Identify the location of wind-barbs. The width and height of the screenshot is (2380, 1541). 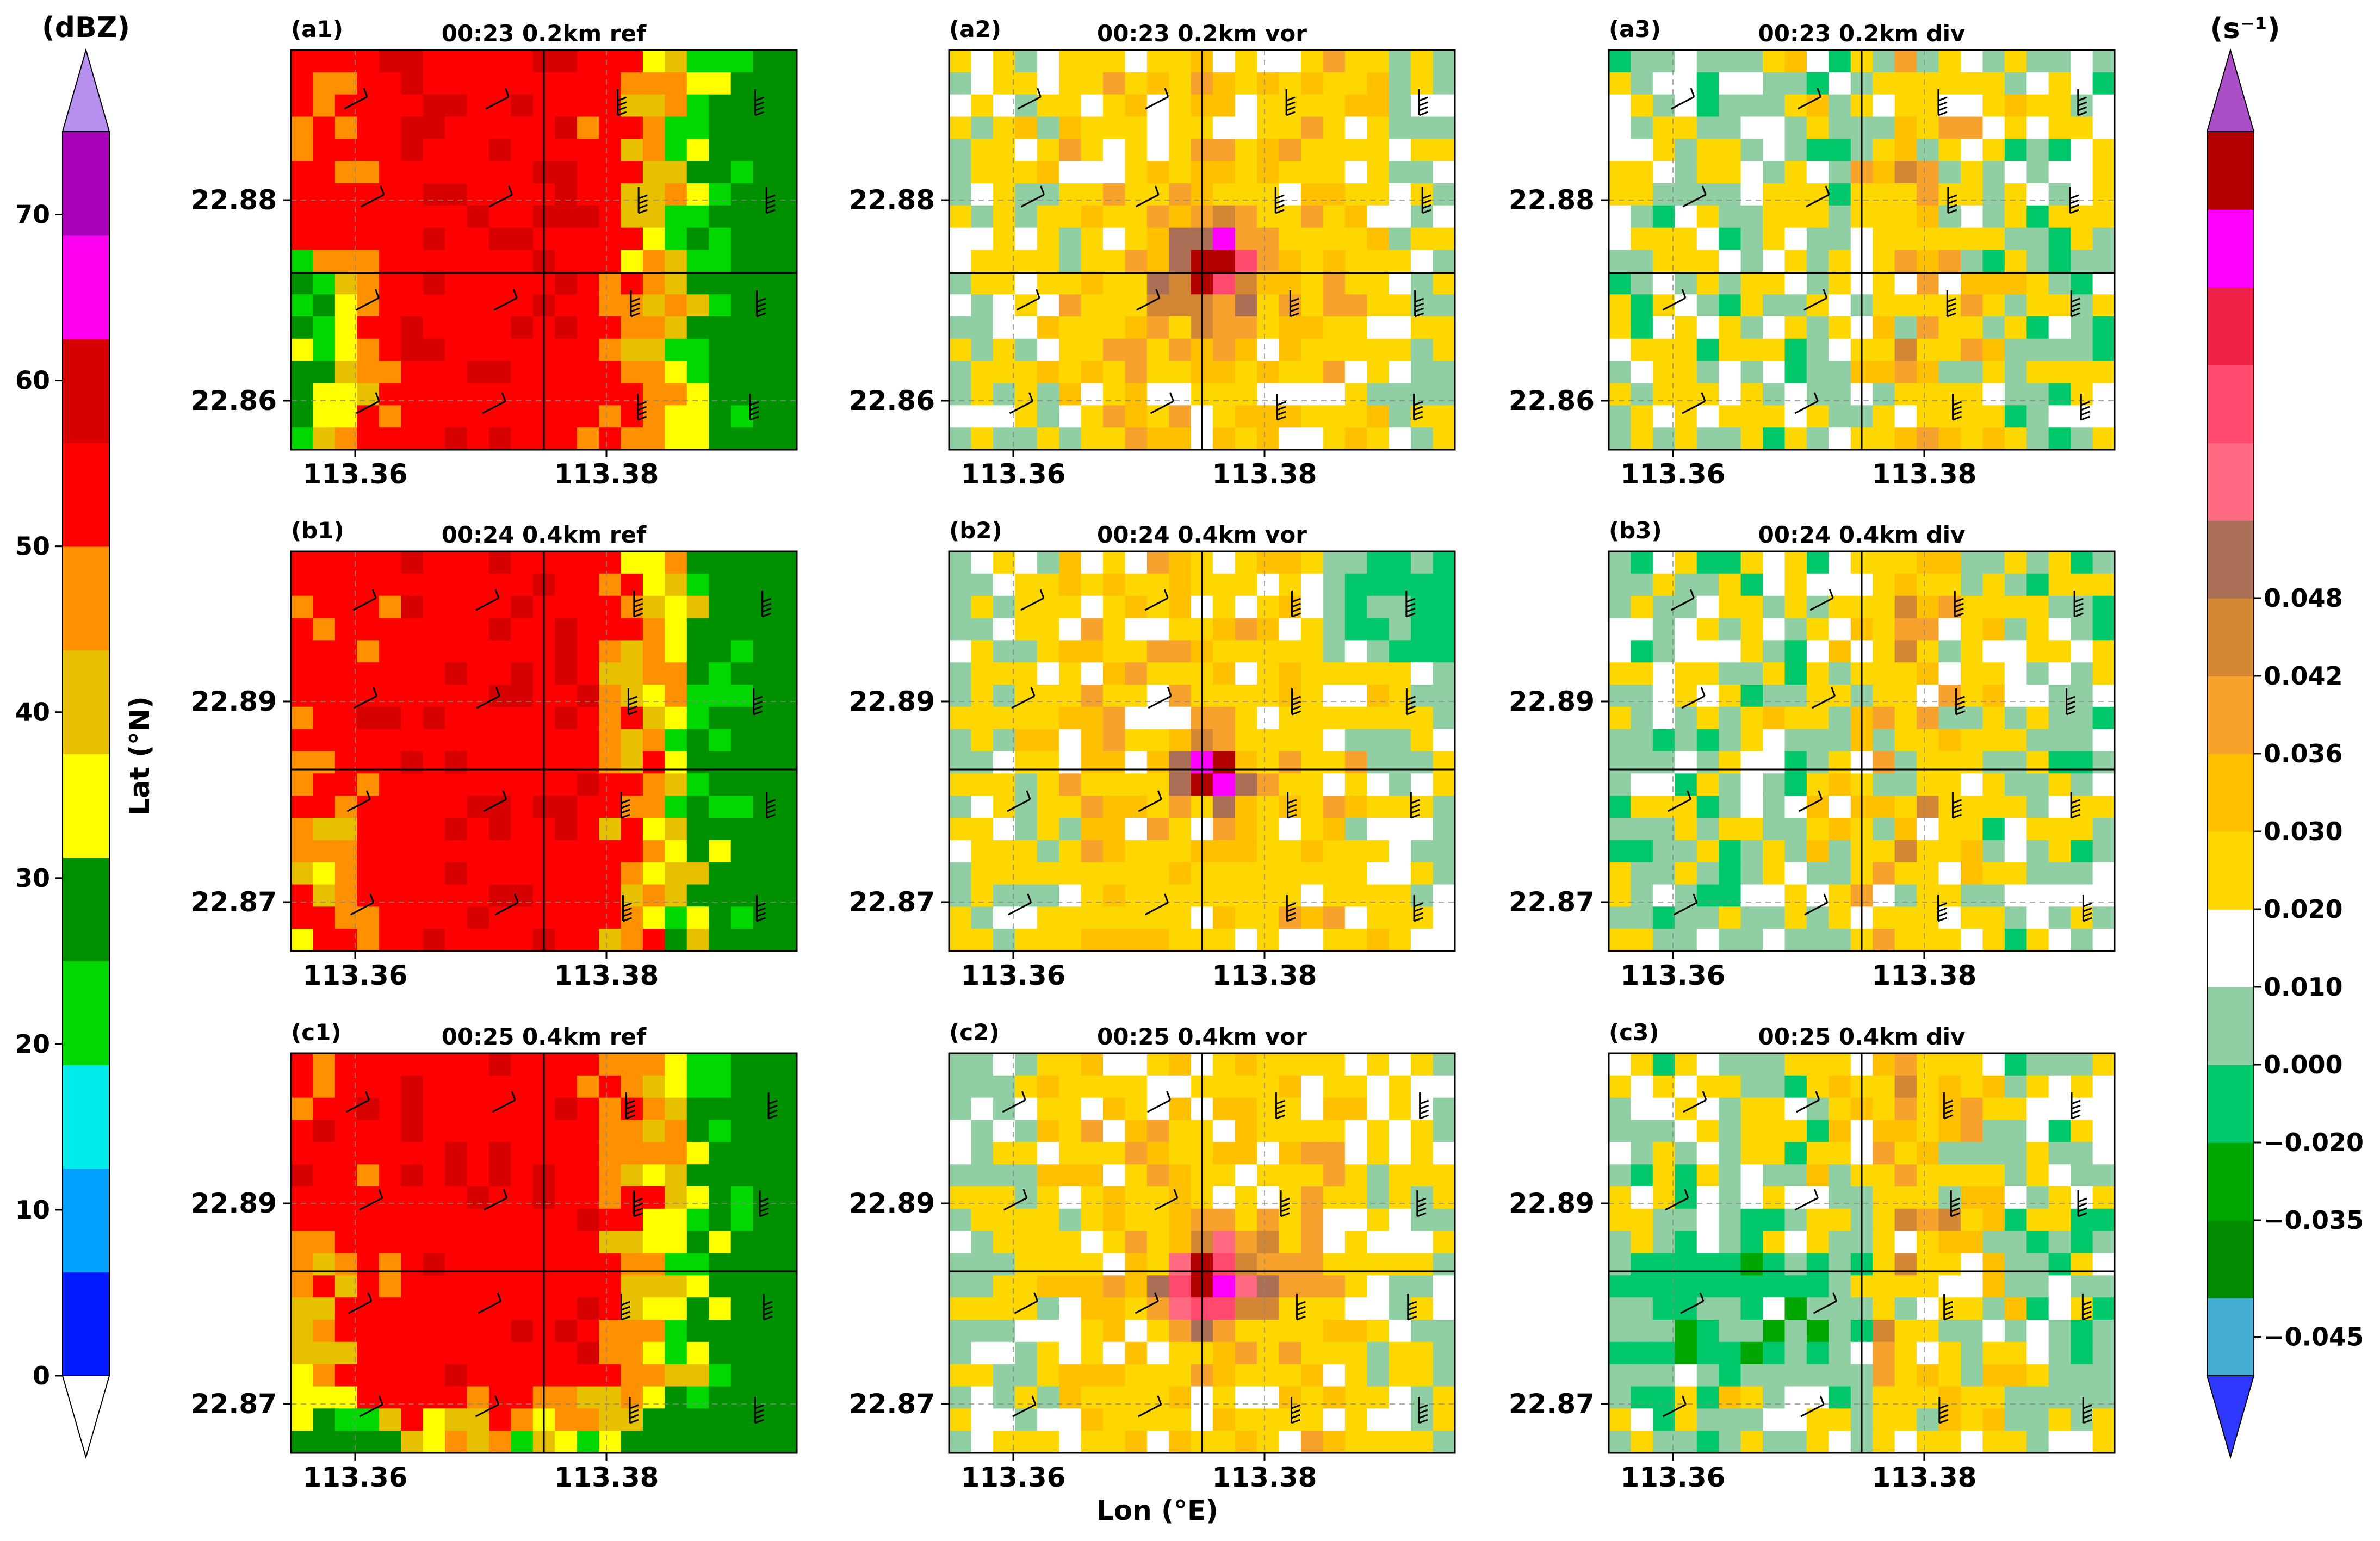
(1220, 254).